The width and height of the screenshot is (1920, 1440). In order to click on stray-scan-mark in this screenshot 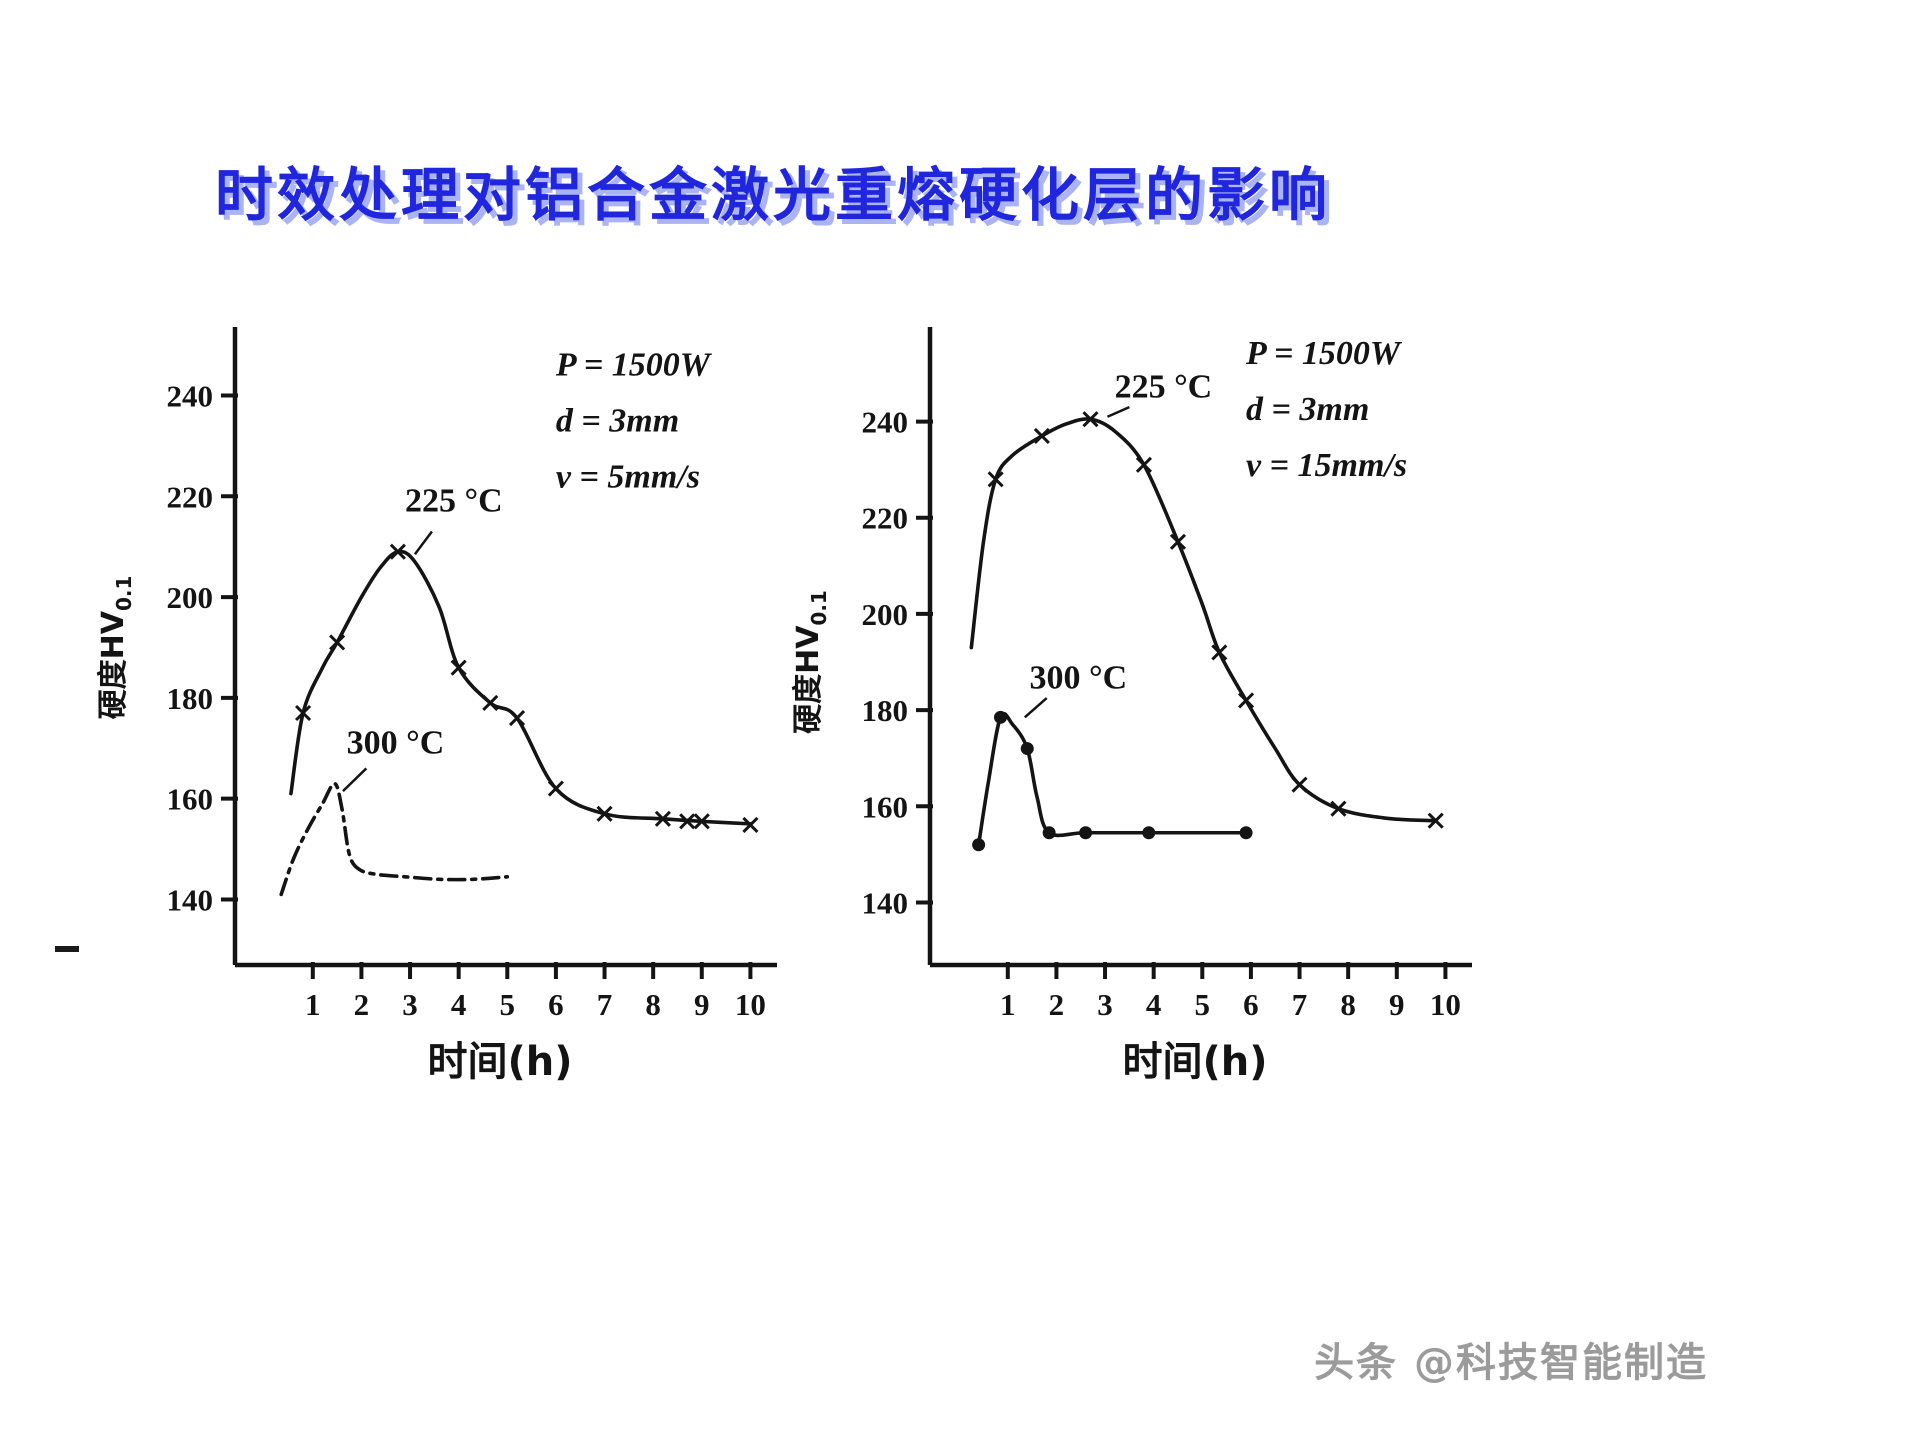, I will do `click(67, 949)`.